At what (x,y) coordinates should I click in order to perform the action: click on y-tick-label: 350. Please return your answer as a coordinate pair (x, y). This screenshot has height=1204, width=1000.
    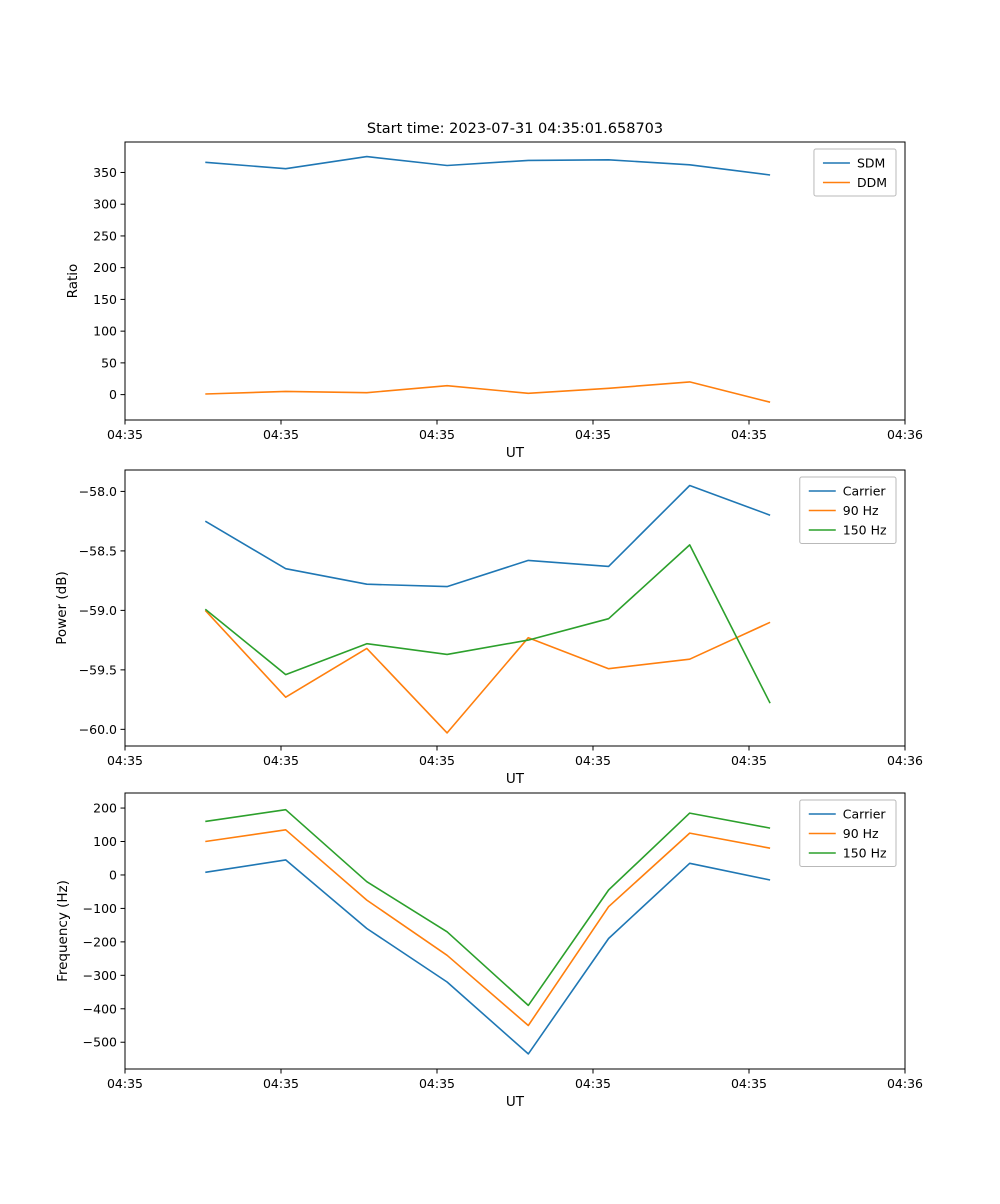
    Looking at the image, I should click on (105, 172).